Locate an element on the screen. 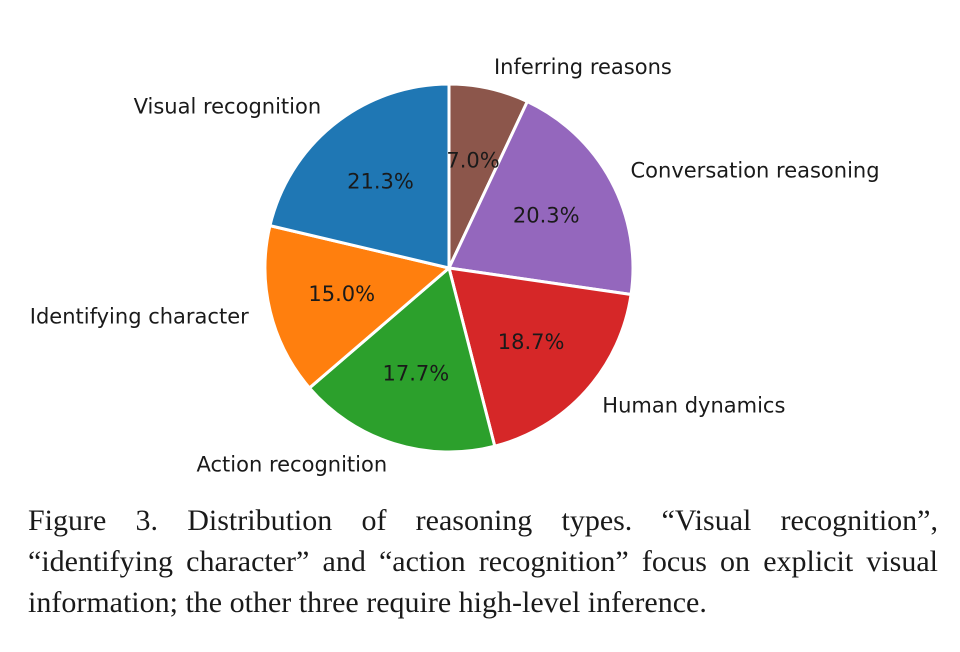  pie-percent-label-human-dynamics: 18.7% is located at coordinates (531, 342).